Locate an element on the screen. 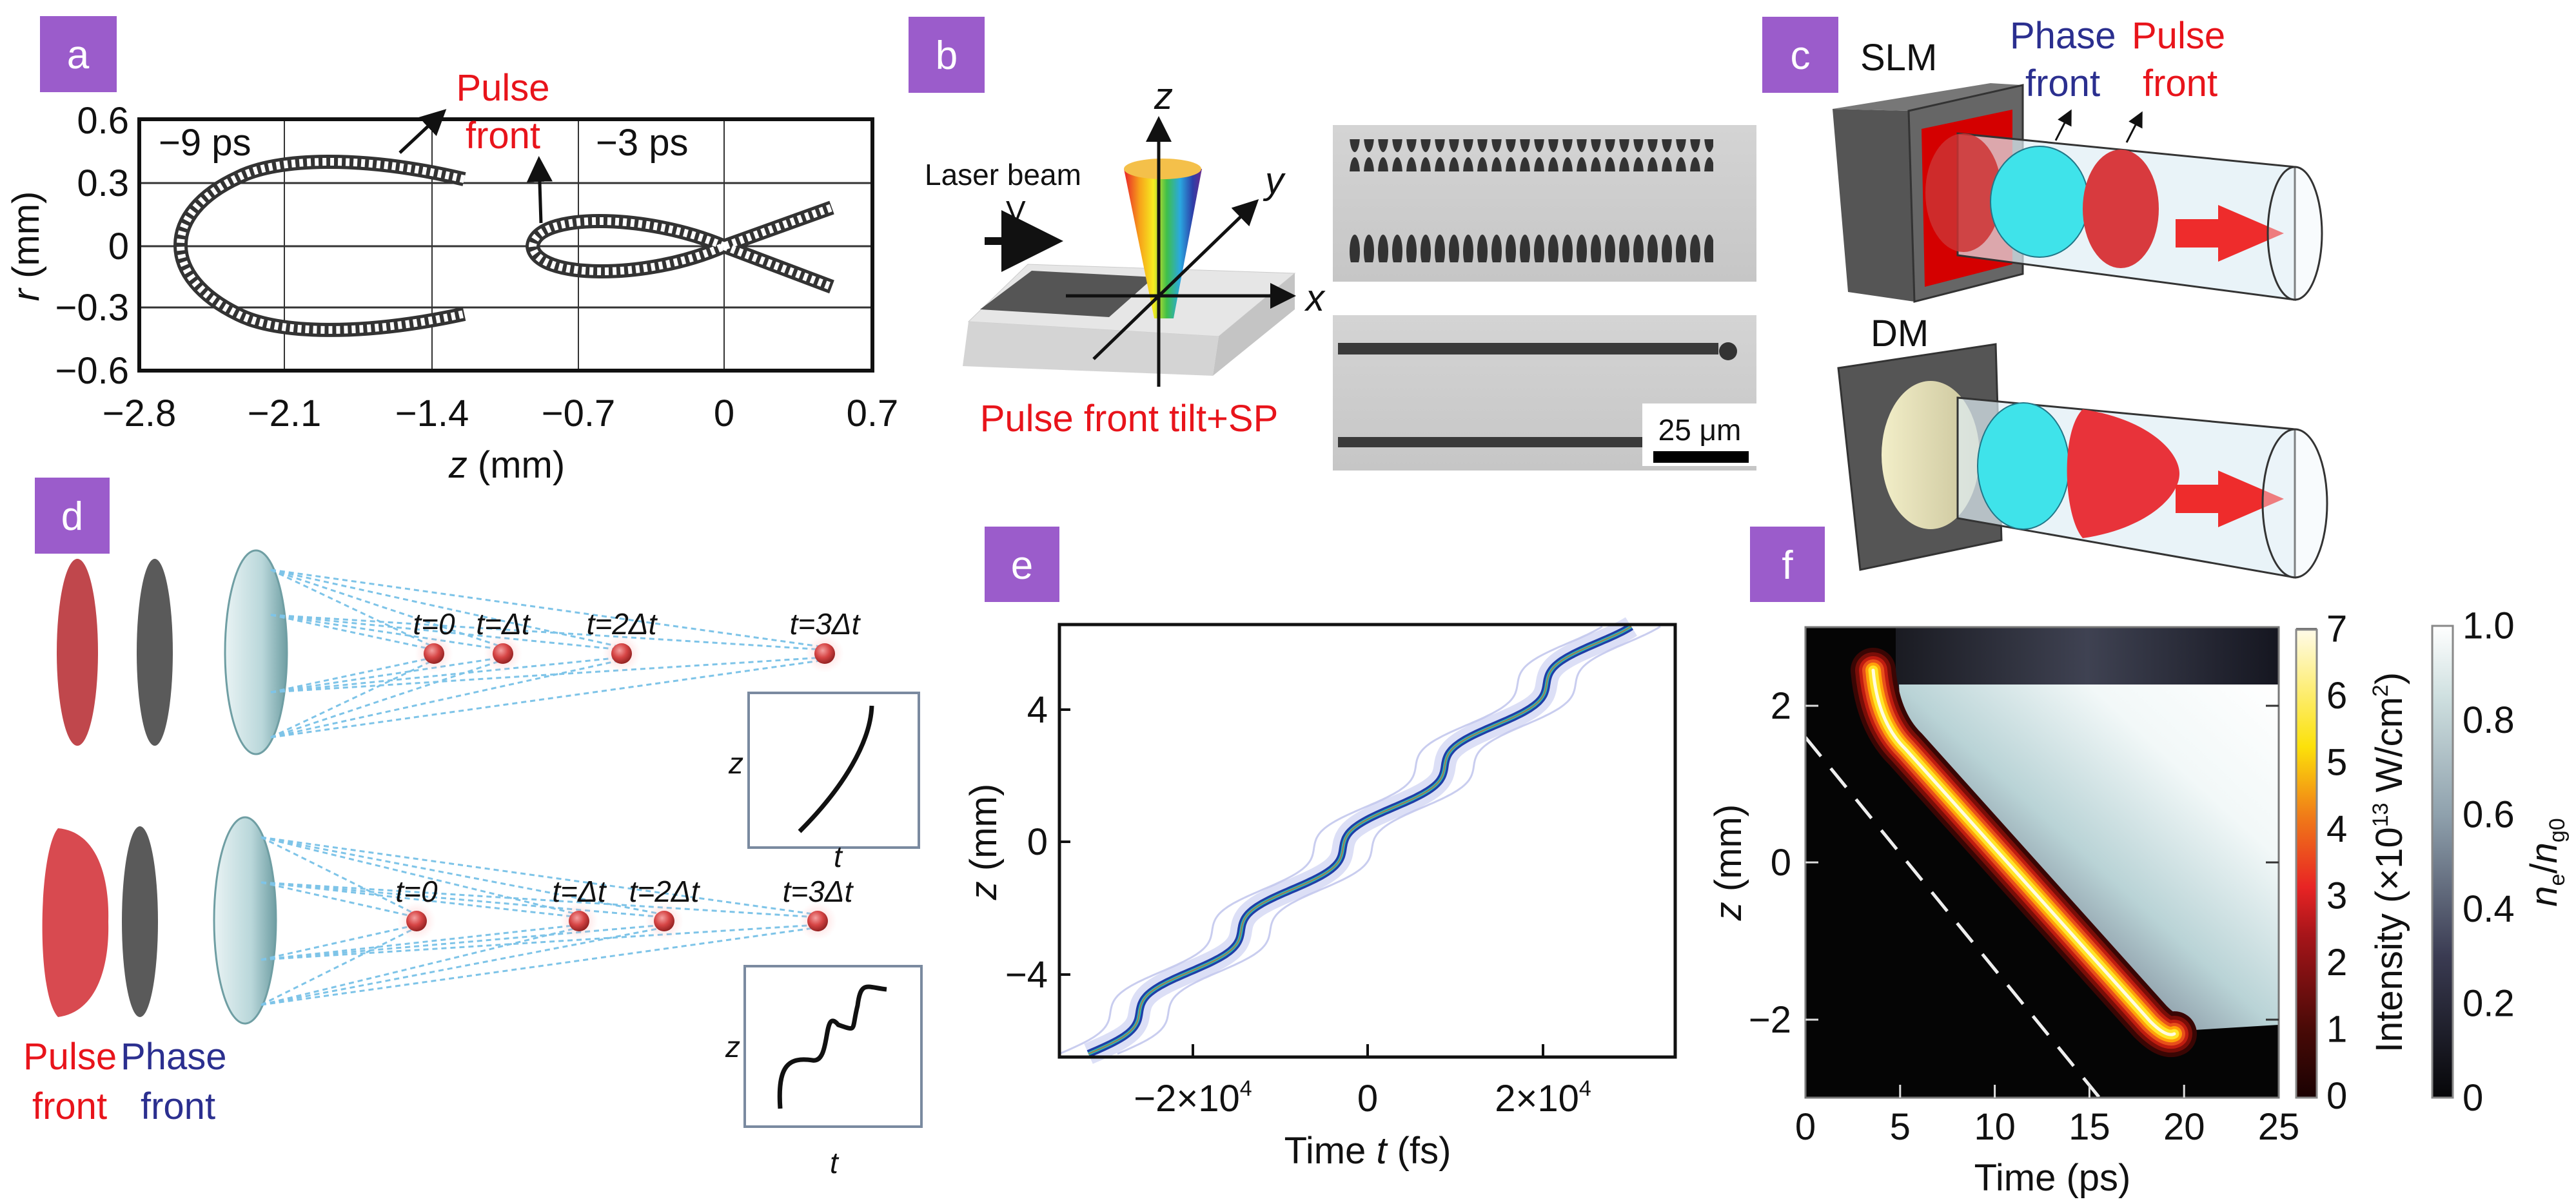  micrograph-bottom: 25 μm is located at coordinates (1544, 393).